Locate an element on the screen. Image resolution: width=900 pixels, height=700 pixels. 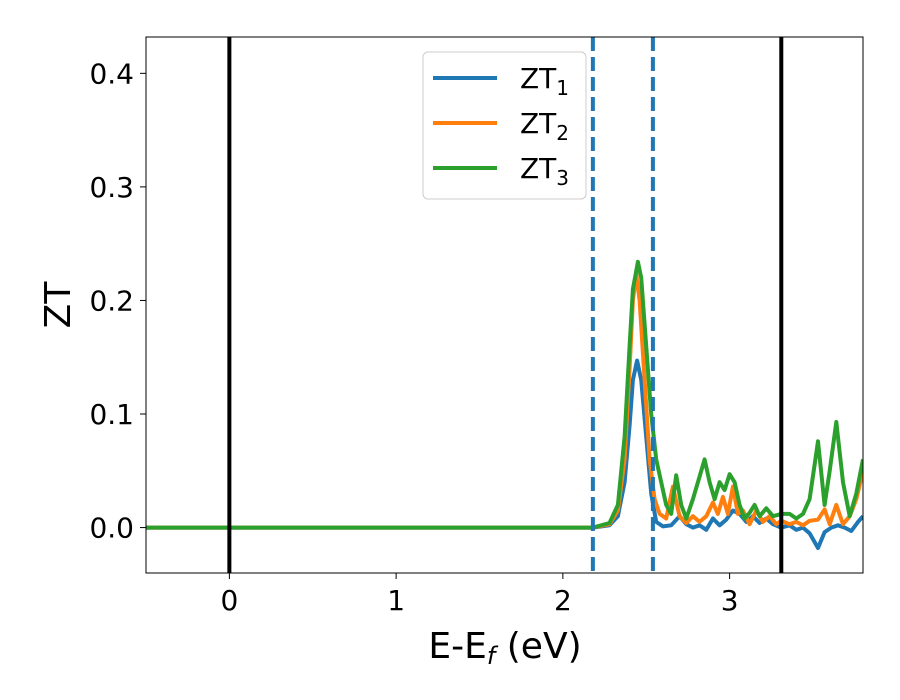
legend-label-1: ZT1 is located at coordinates (544, 81).